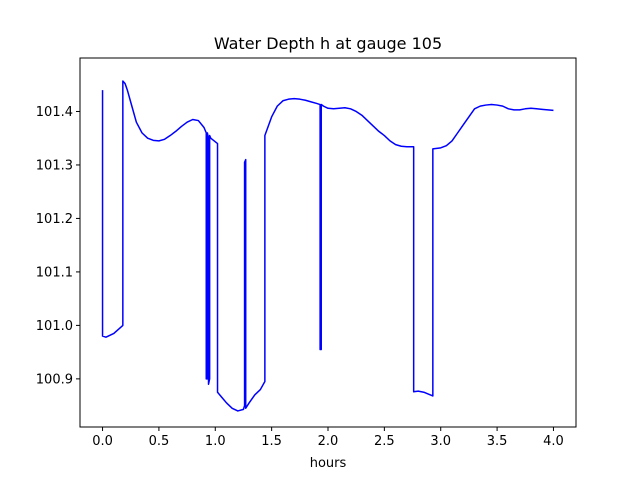 The width and height of the screenshot is (640, 480). What do you see at coordinates (54, 379) in the screenshot?
I see `y-tick-label: 100.9` at bounding box center [54, 379].